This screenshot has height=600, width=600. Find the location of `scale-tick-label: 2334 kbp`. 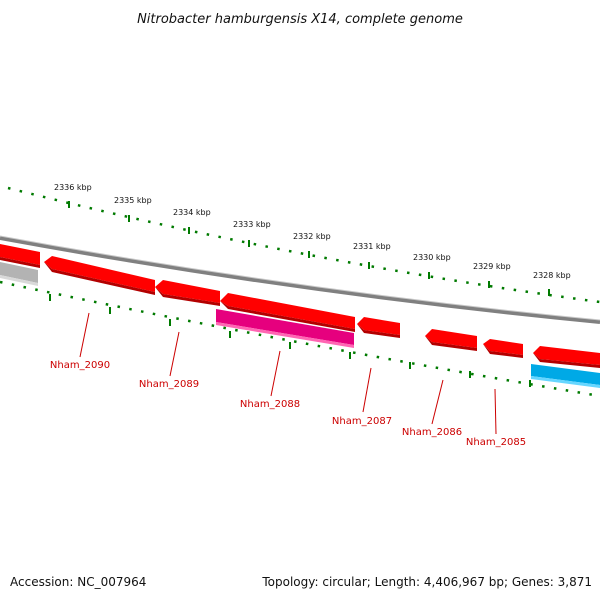

scale-tick-label: 2334 kbp is located at coordinates (192, 212).